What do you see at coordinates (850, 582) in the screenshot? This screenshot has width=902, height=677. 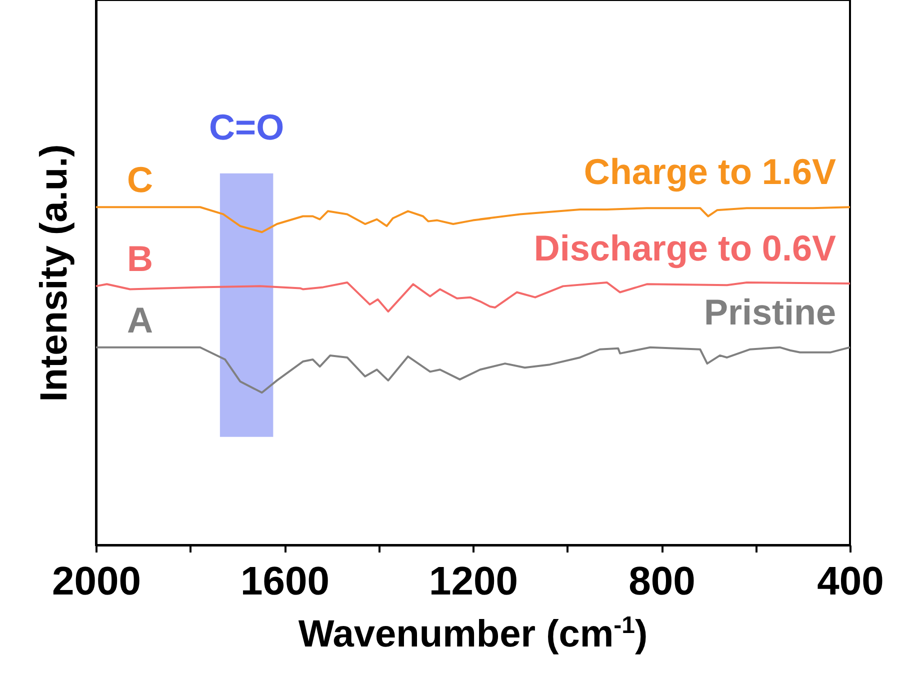 I see `x-tick-label: 400` at bounding box center [850, 582].